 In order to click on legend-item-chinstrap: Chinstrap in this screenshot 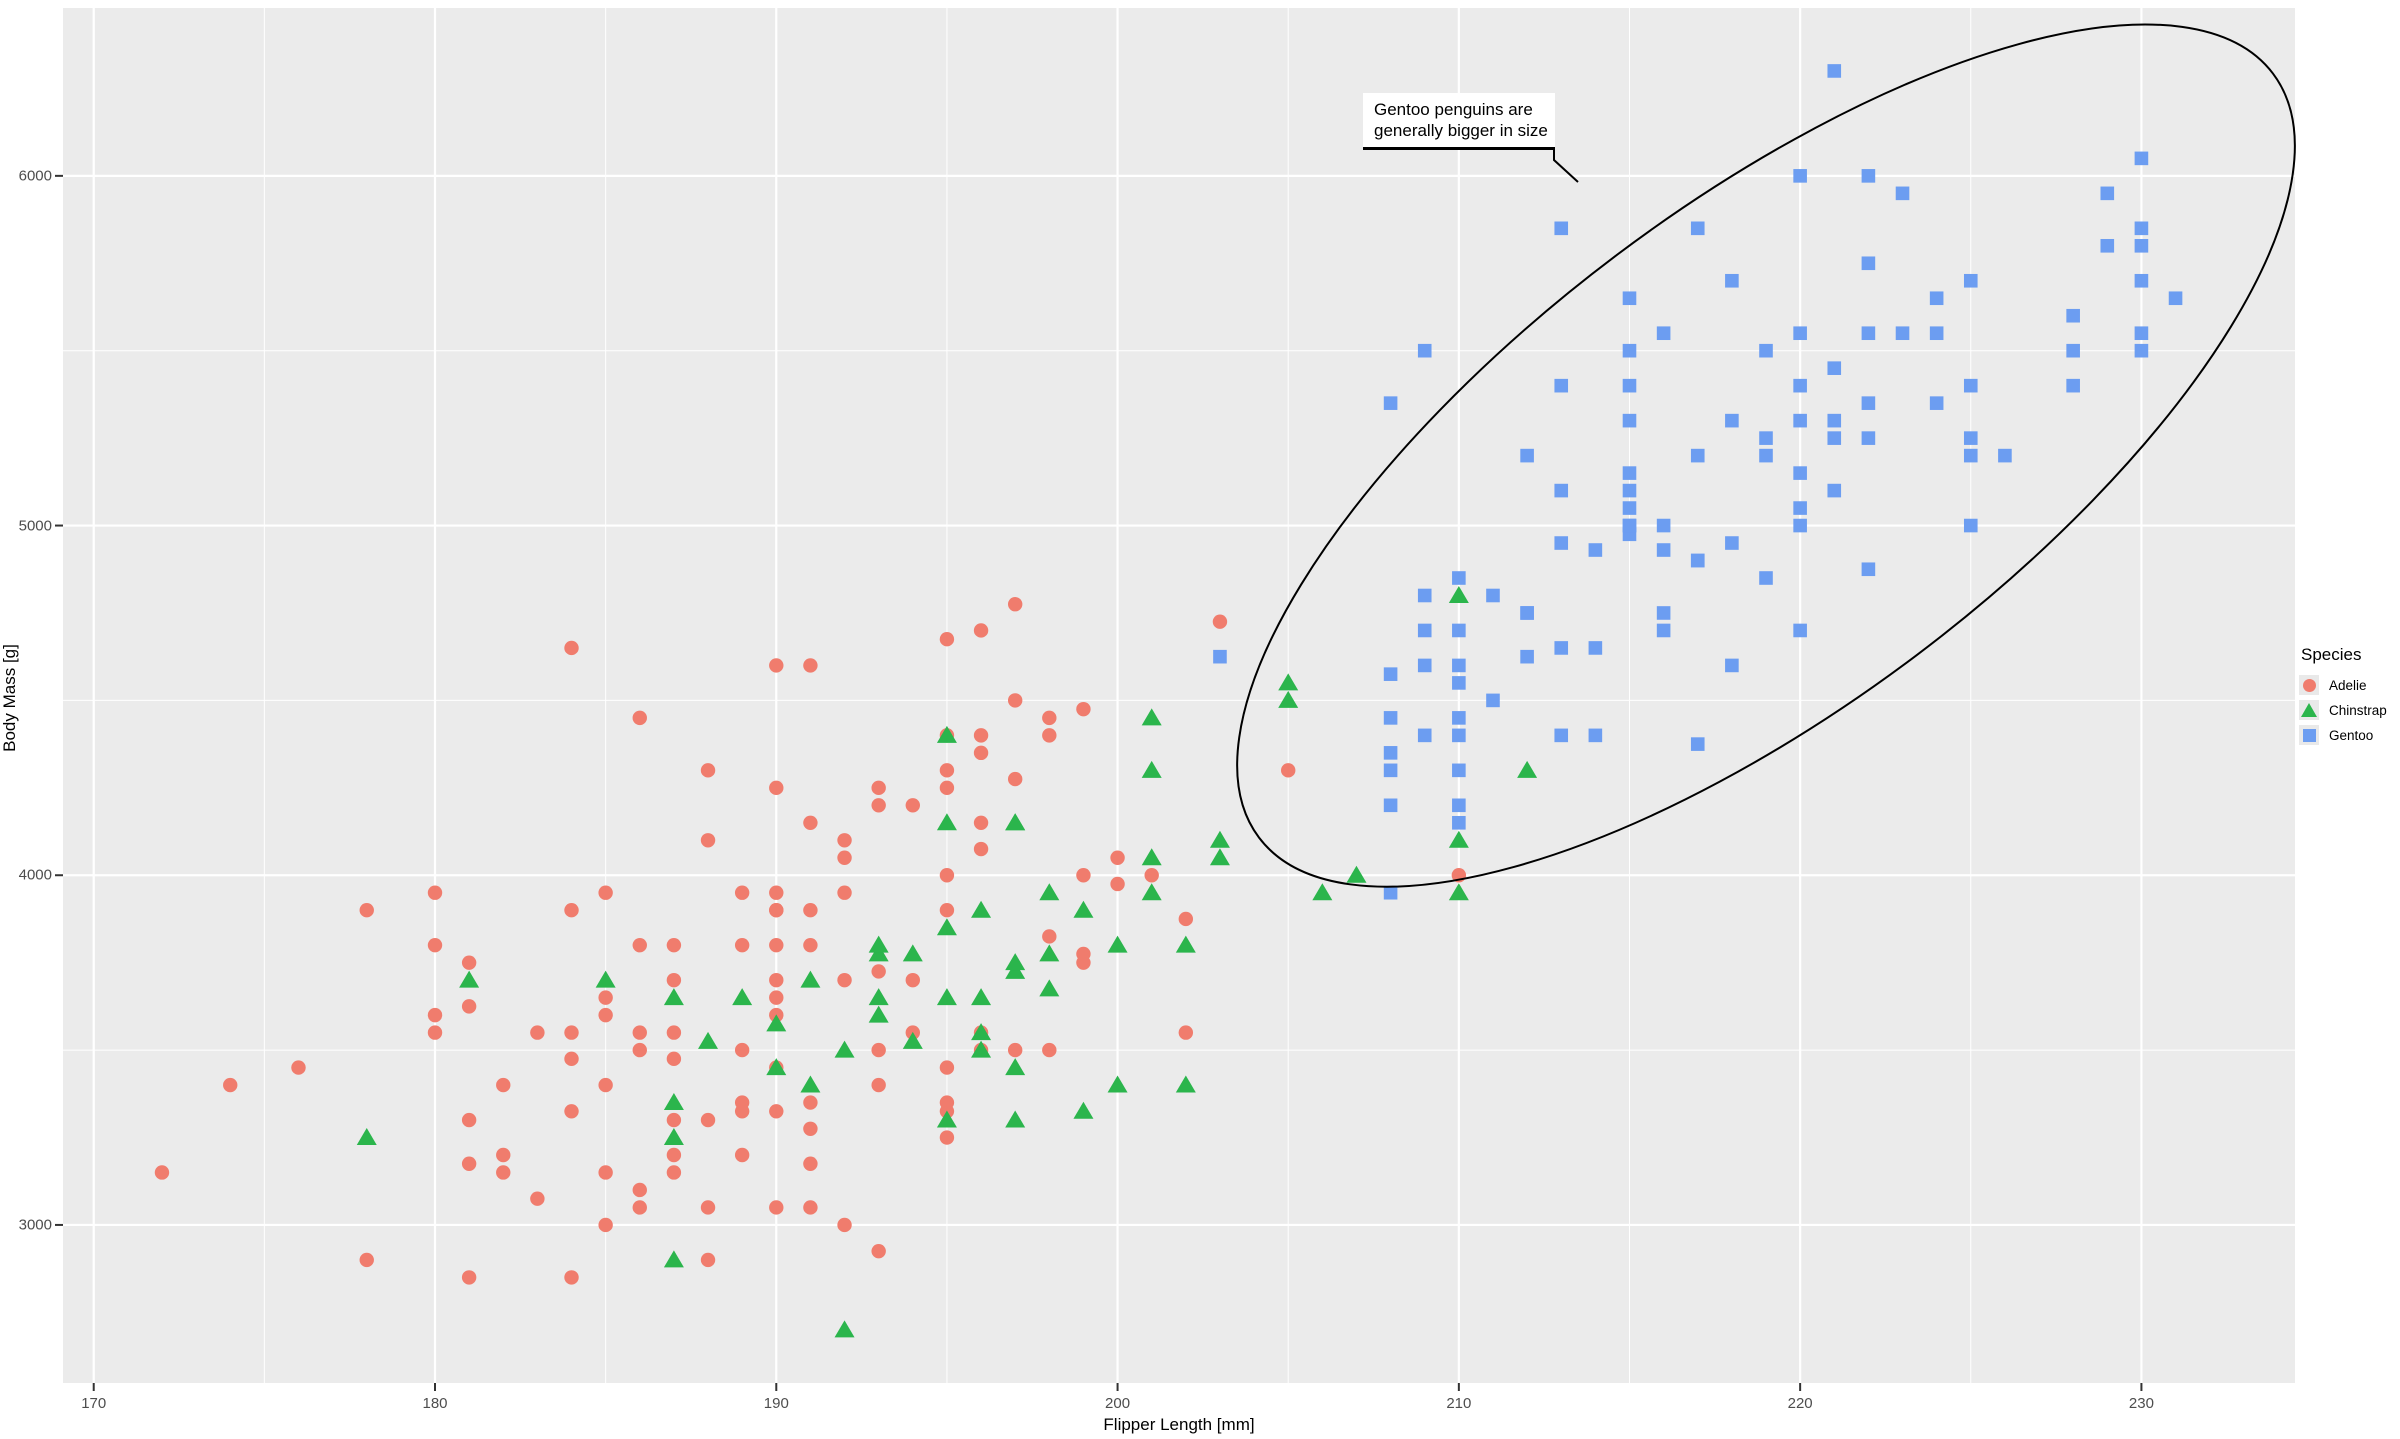, I will do `click(2343, 710)`.